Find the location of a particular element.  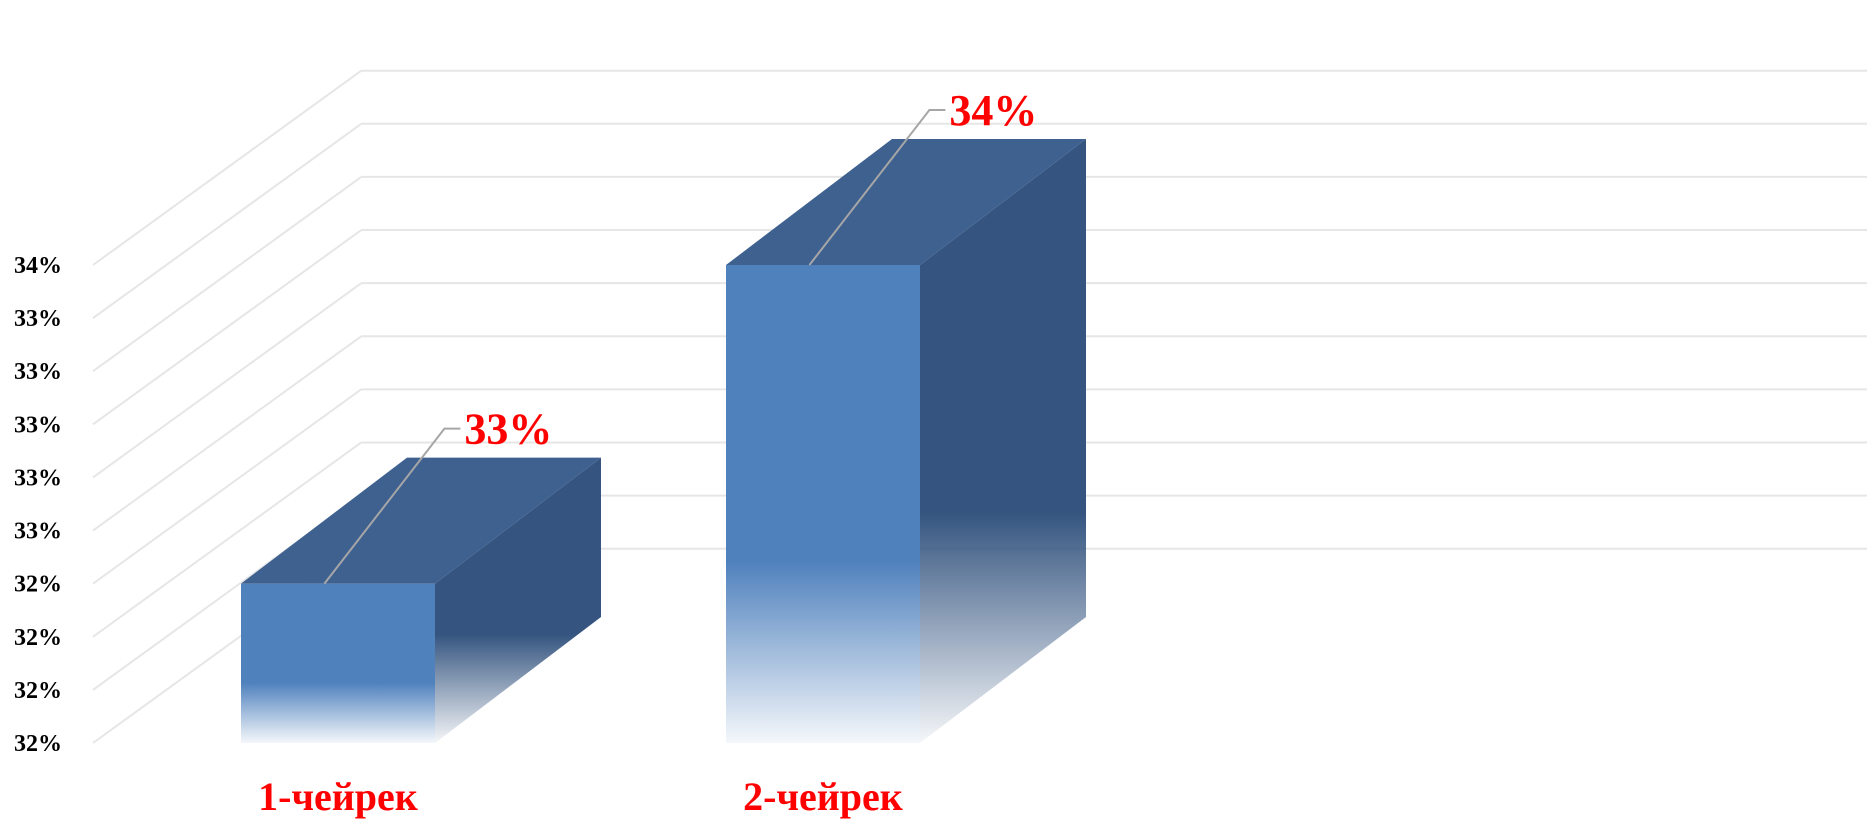

x-axis-tick-labels: 1-чейрек 2-чейрек is located at coordinates (580, 796).